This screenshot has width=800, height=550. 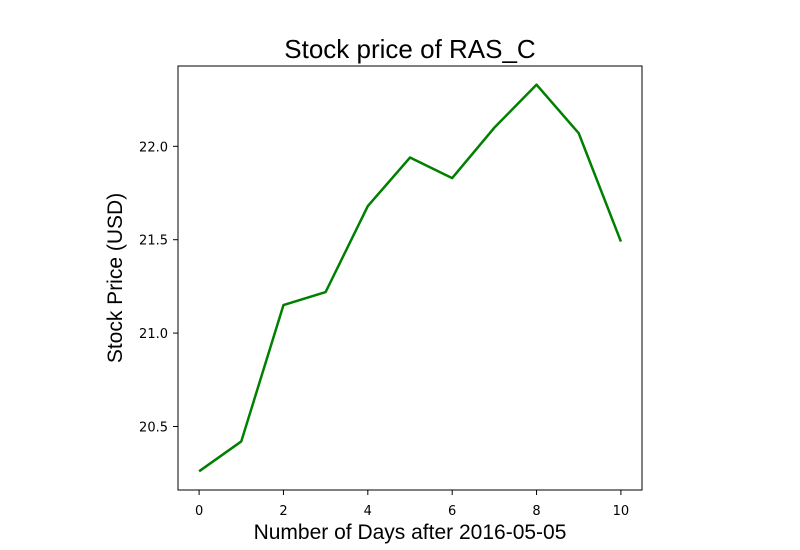 I want to click on x-tick-label: 4, so click(x=368, y=511).